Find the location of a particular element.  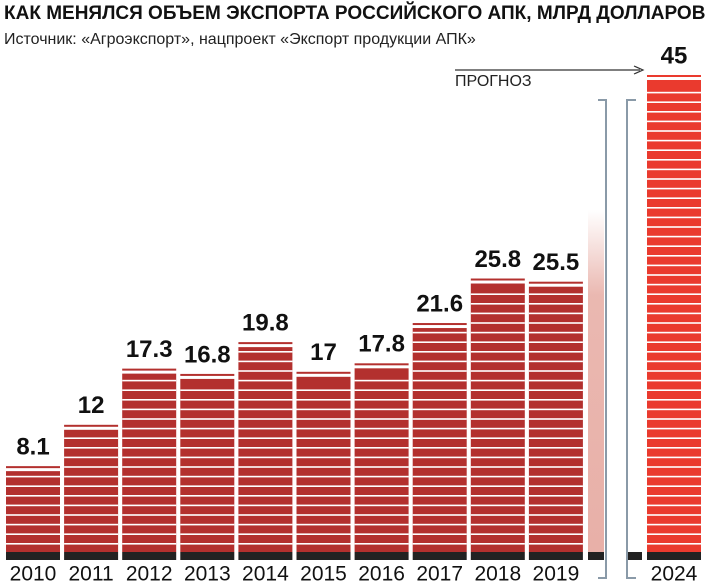

x-tick-label: 2018 is located at coordinates (497, 574).